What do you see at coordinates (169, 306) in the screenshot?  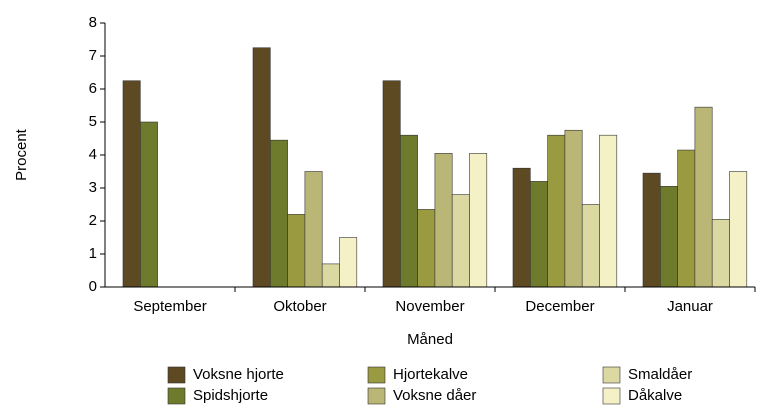 I see `x-tick-label: September` at bounding box center [169, 306].